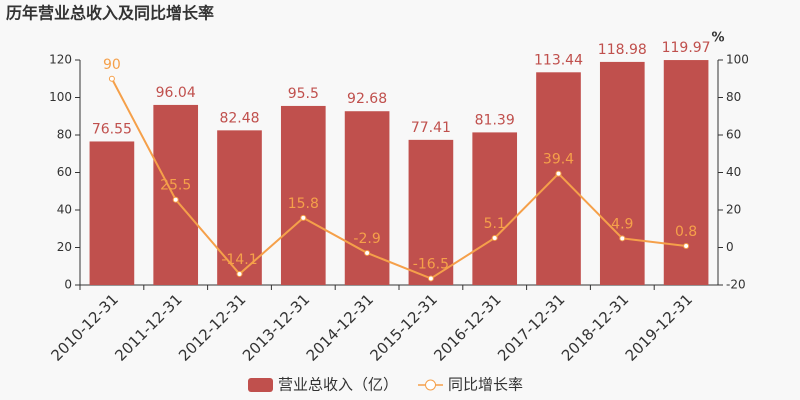  I want to click on bar-value-label: 82.48, so click(239, 118).